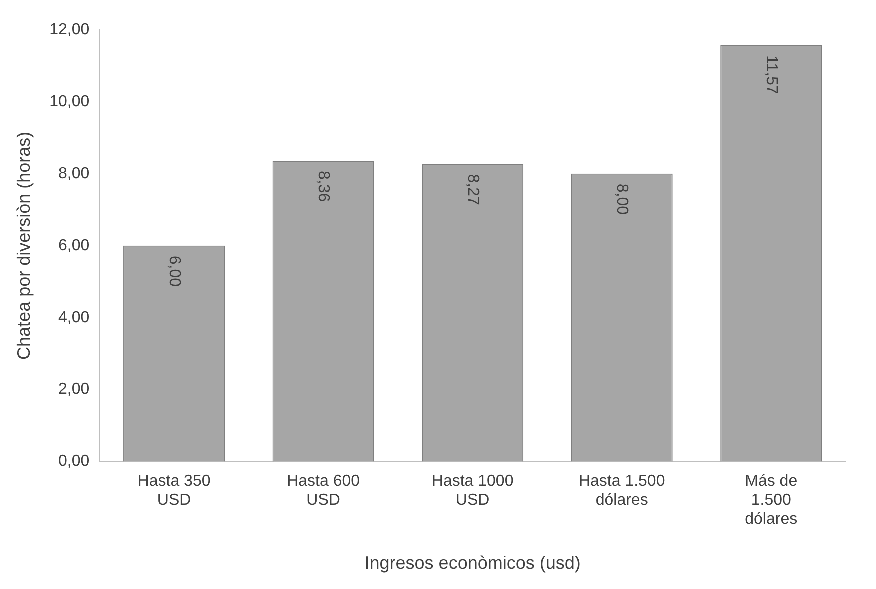 The image size is (876, 589). Describe the element at coordinates (74, 389) in the screenshot. I see `y-tick-label: 2,00` at that location.